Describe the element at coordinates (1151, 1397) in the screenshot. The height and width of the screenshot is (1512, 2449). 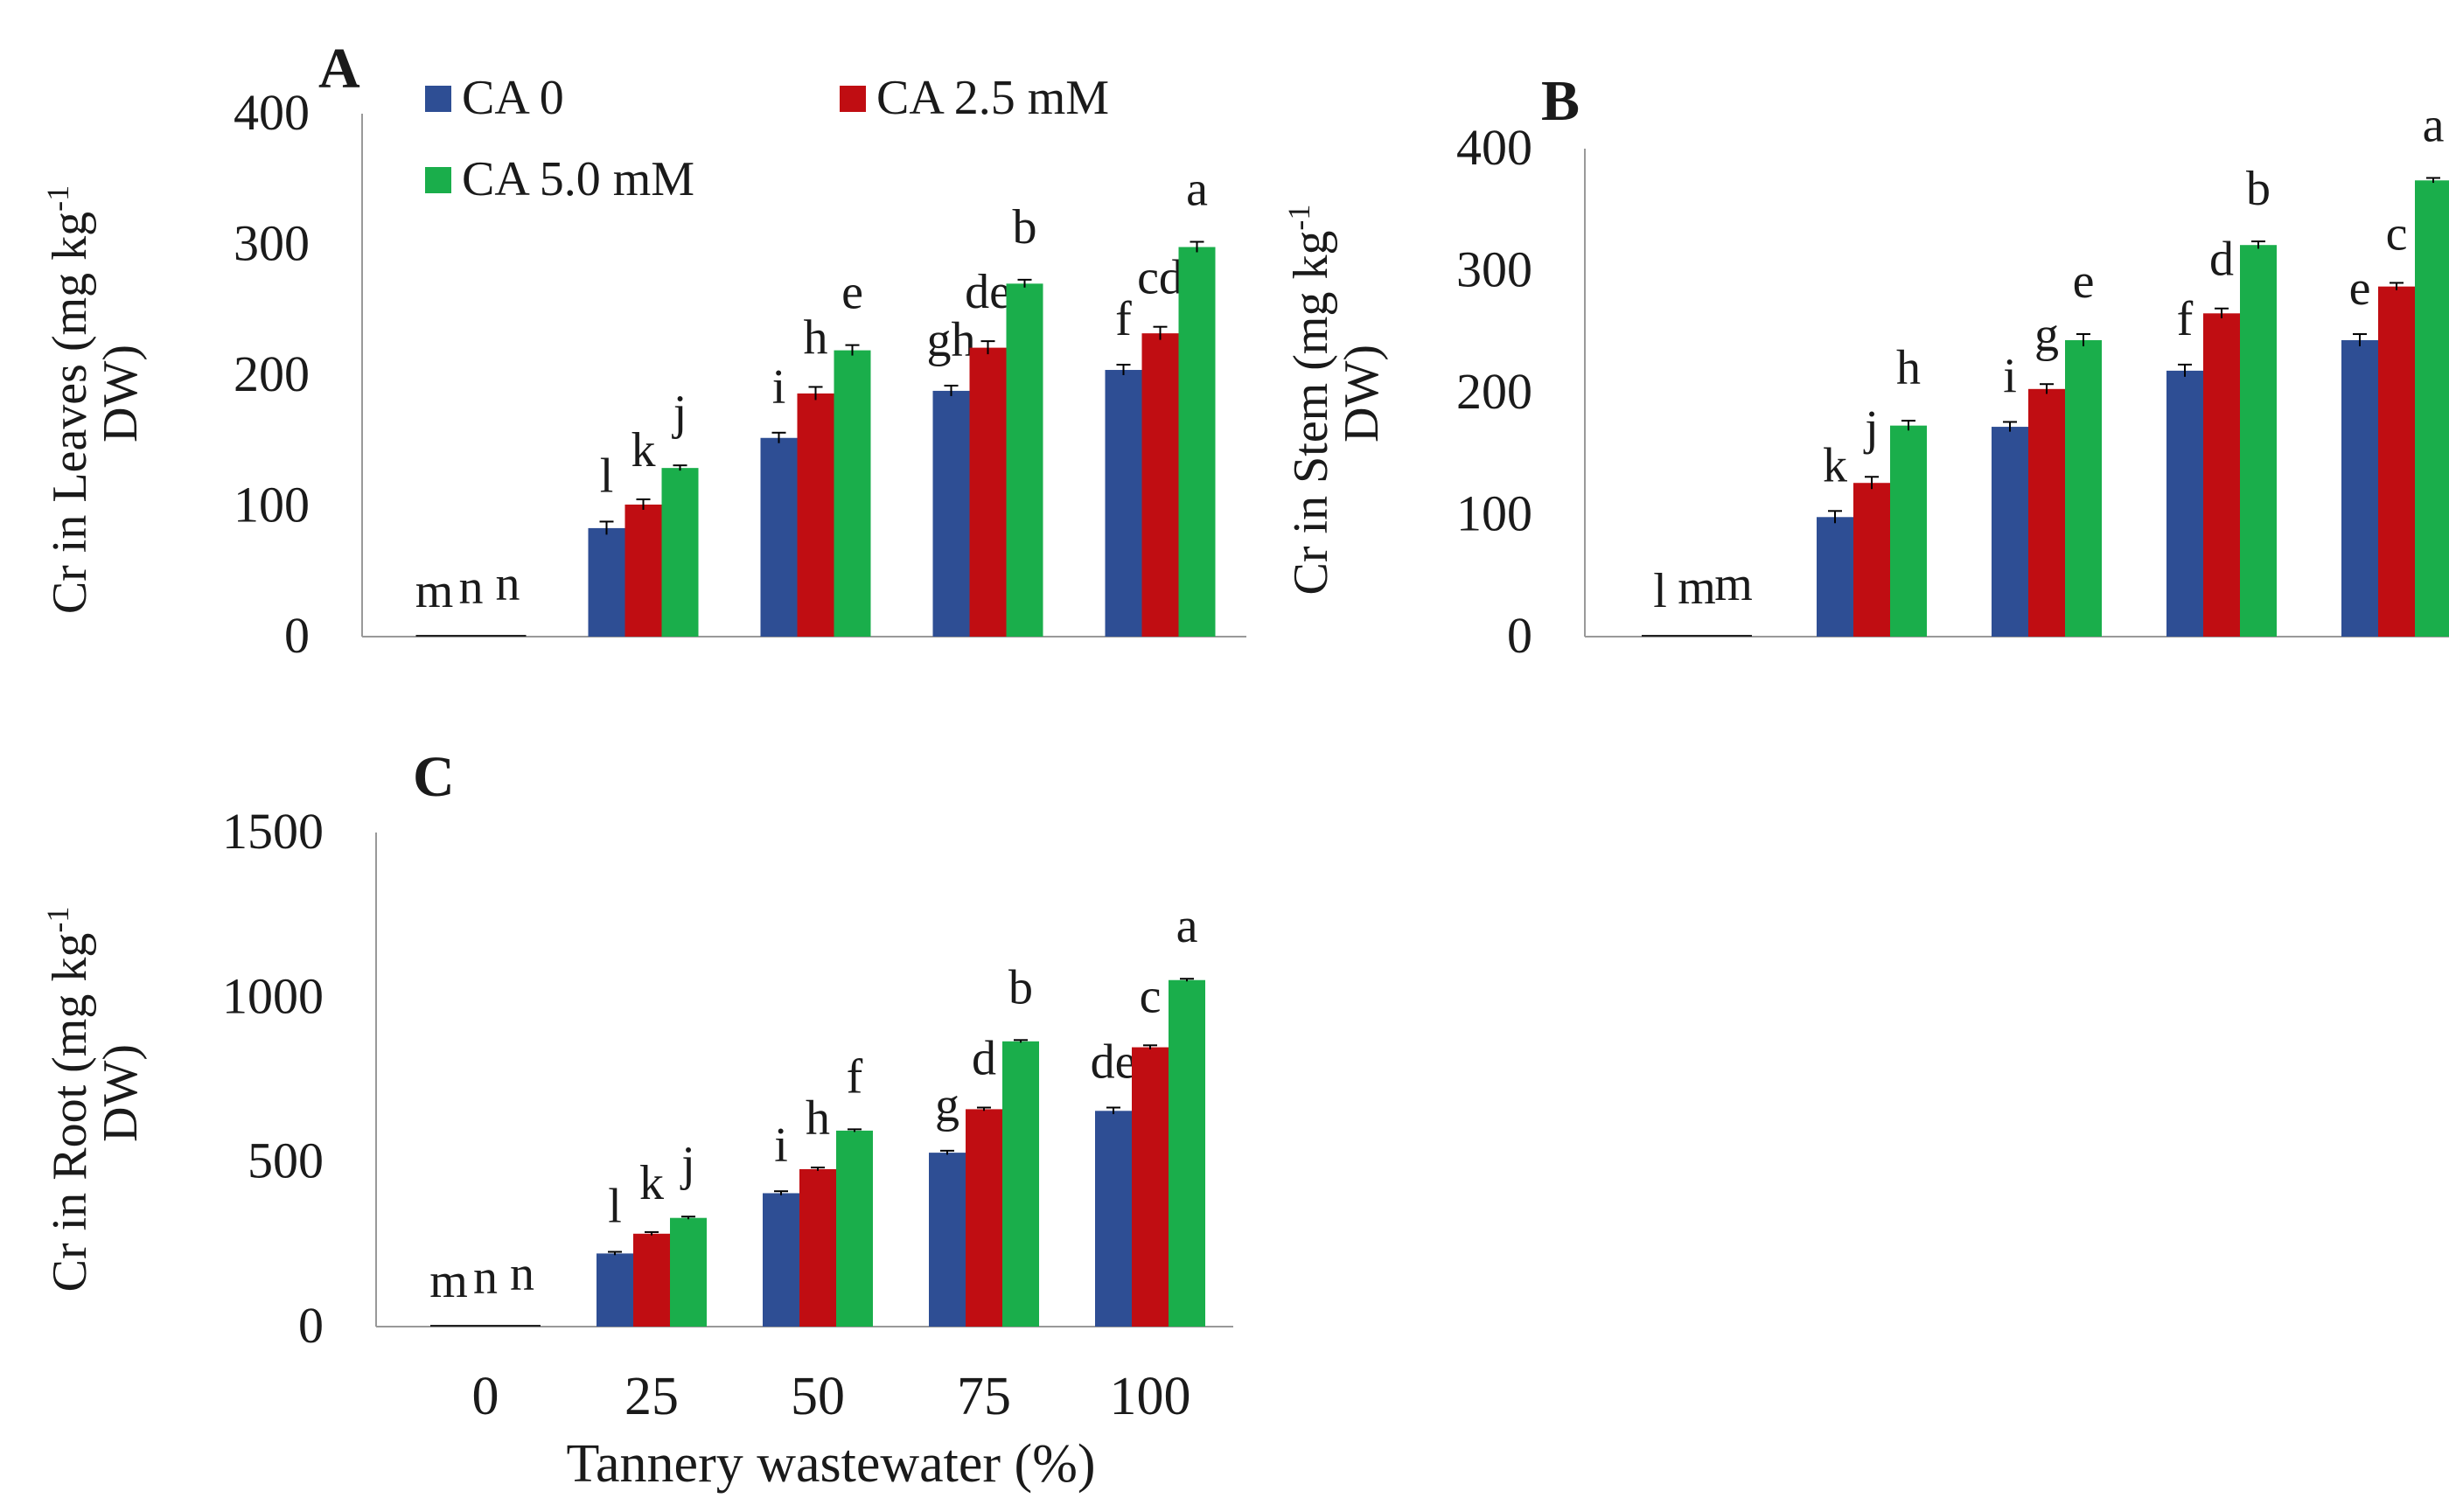
I see `x-tick-label-100: 100` at that location.